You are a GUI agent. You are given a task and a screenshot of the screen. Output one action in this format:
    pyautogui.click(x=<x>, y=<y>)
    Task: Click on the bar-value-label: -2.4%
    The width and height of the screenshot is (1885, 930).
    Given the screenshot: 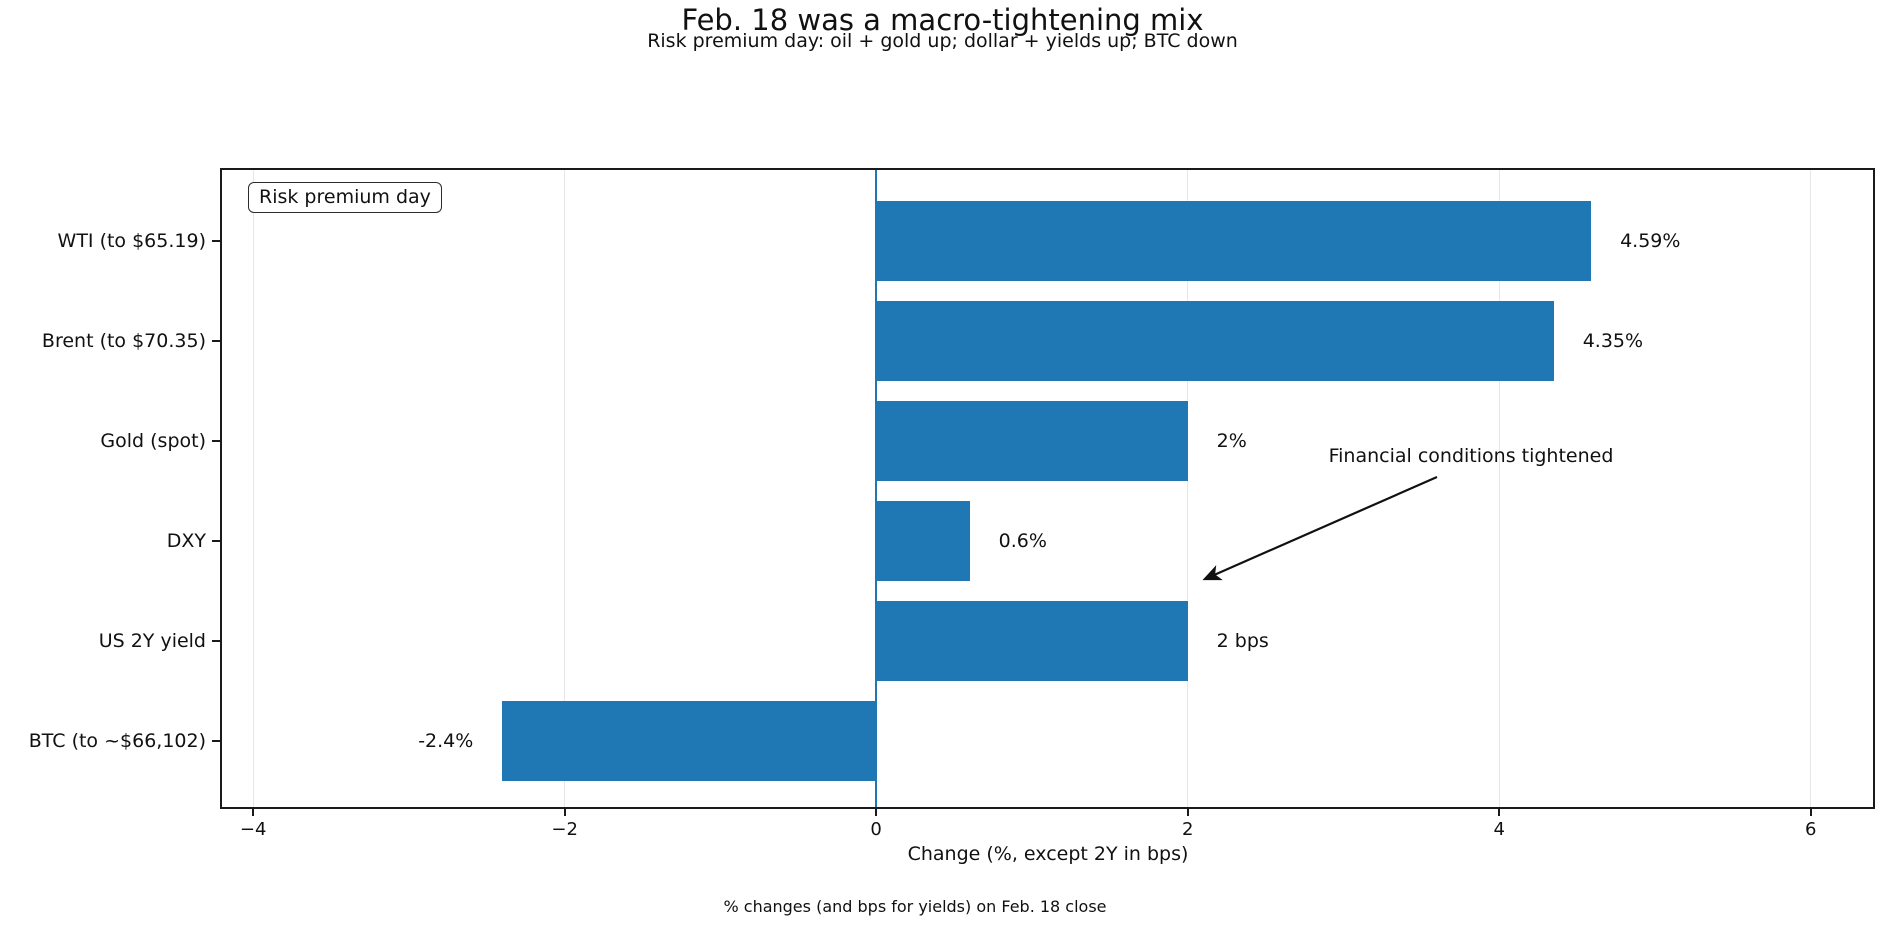 What is the action you would take?
    pyautogui.click(x=446, y=741)
    